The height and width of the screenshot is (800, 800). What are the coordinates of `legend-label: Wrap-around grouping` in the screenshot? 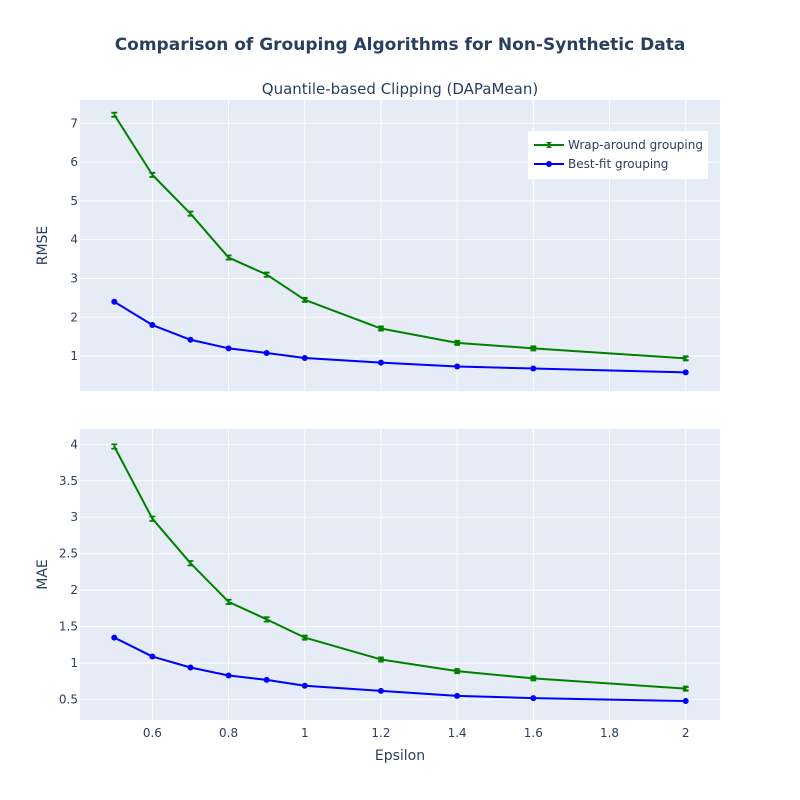 It's located at (635, 145).